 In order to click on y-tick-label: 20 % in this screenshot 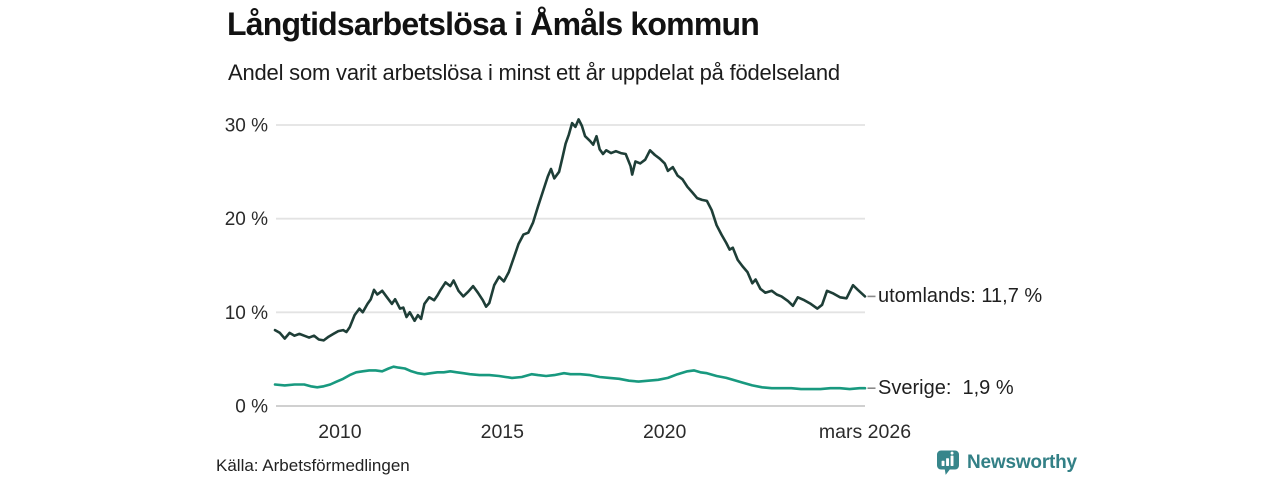, I will do `click(246, 219)`.